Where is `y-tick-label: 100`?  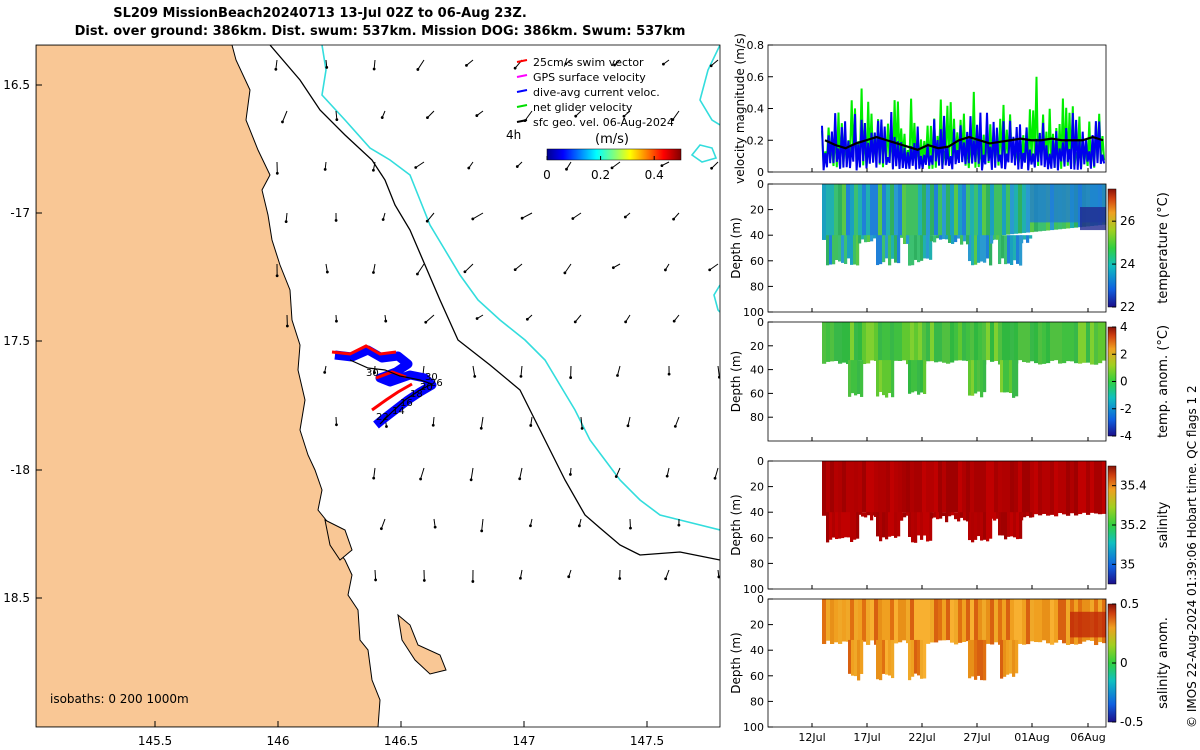 y-tick-label: 100 is located at coordinates (753, 589).